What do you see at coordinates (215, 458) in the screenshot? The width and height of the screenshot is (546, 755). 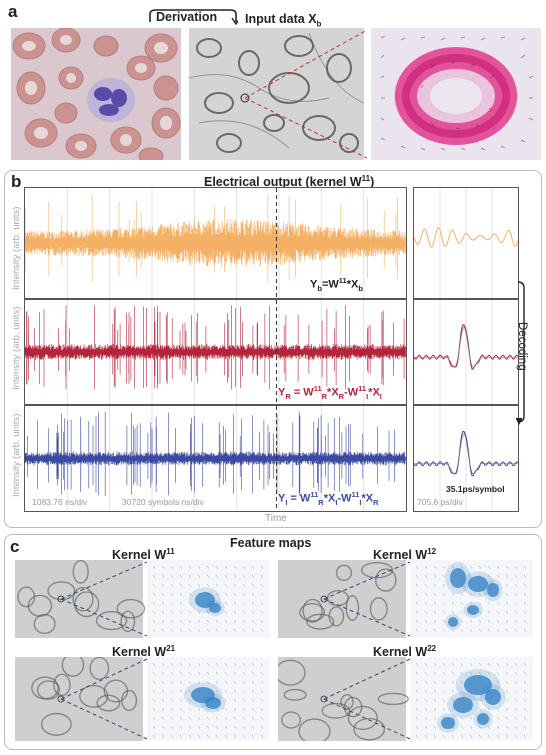 I see `trace-blue-plot` at bounding box center [215, 458].